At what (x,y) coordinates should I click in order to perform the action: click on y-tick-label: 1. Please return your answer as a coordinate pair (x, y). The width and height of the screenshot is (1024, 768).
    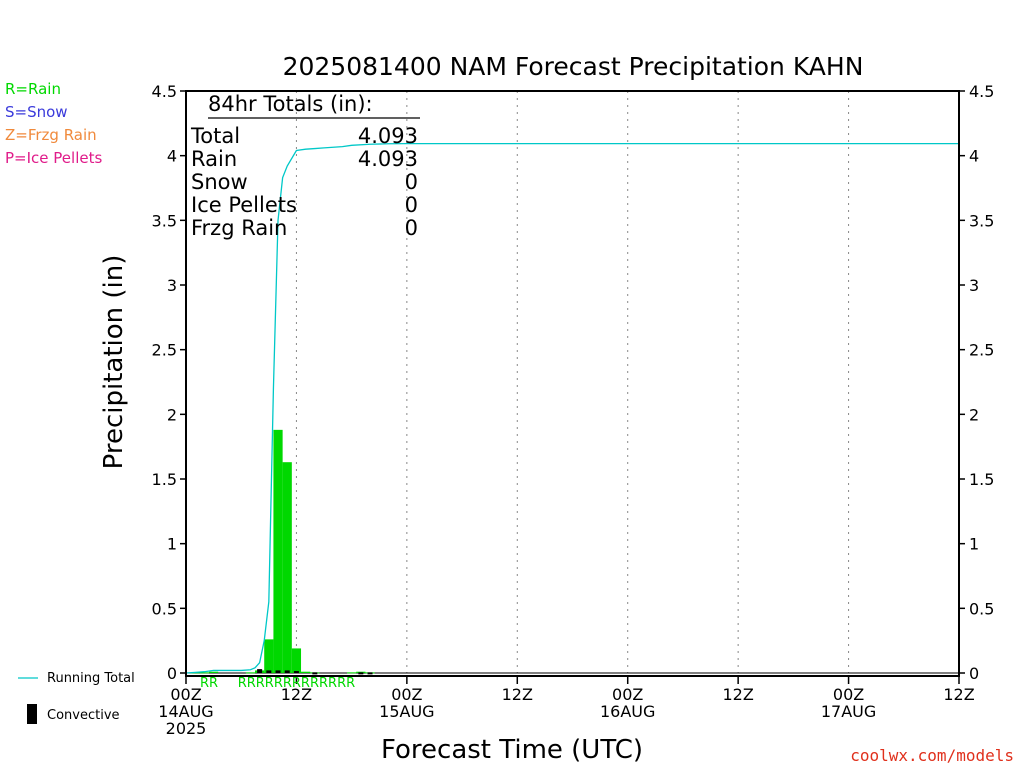
    Looking at the image, I should click on (172, 544).